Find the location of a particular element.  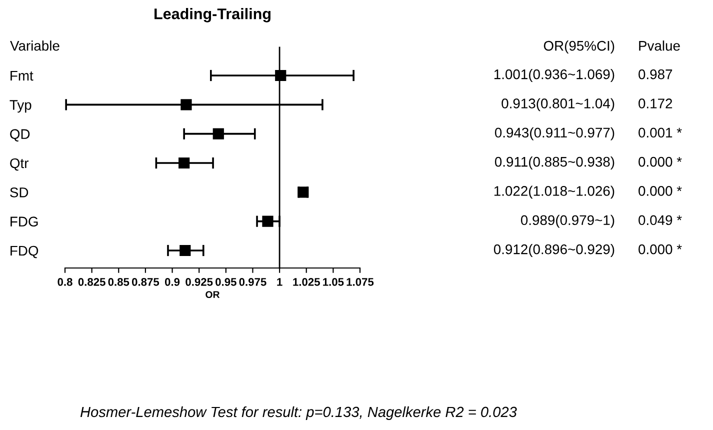

chart-title: Leading-Trailing is located at coordinates (212, 15).